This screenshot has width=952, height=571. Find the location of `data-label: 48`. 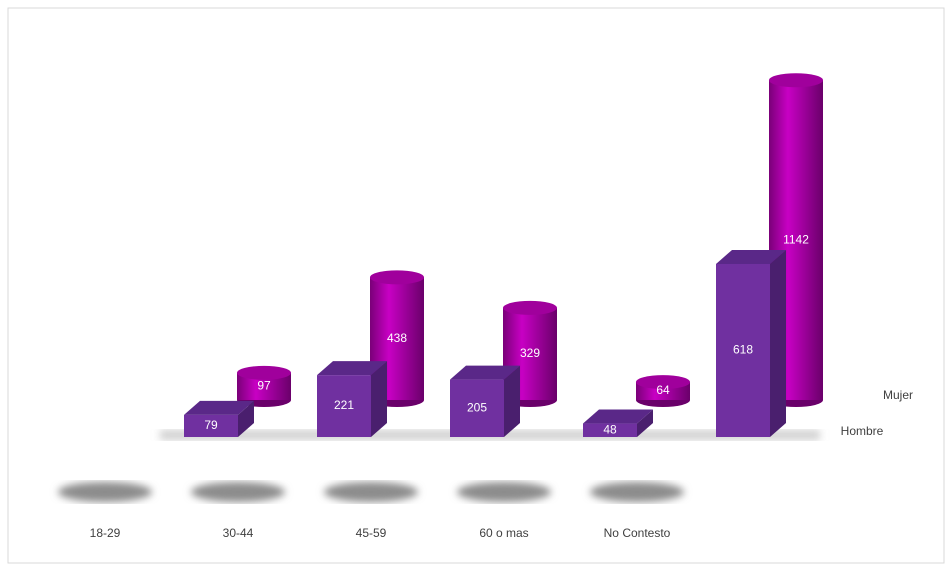

data-label: 48 is located at coordinates (610, 429).